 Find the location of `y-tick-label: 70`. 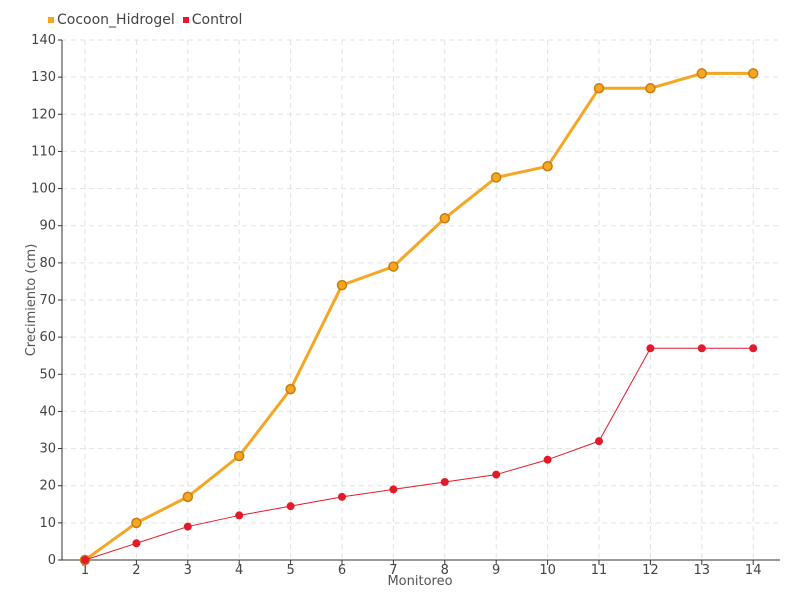

y-tick-label: 70 is located at coordinates (47, 300).